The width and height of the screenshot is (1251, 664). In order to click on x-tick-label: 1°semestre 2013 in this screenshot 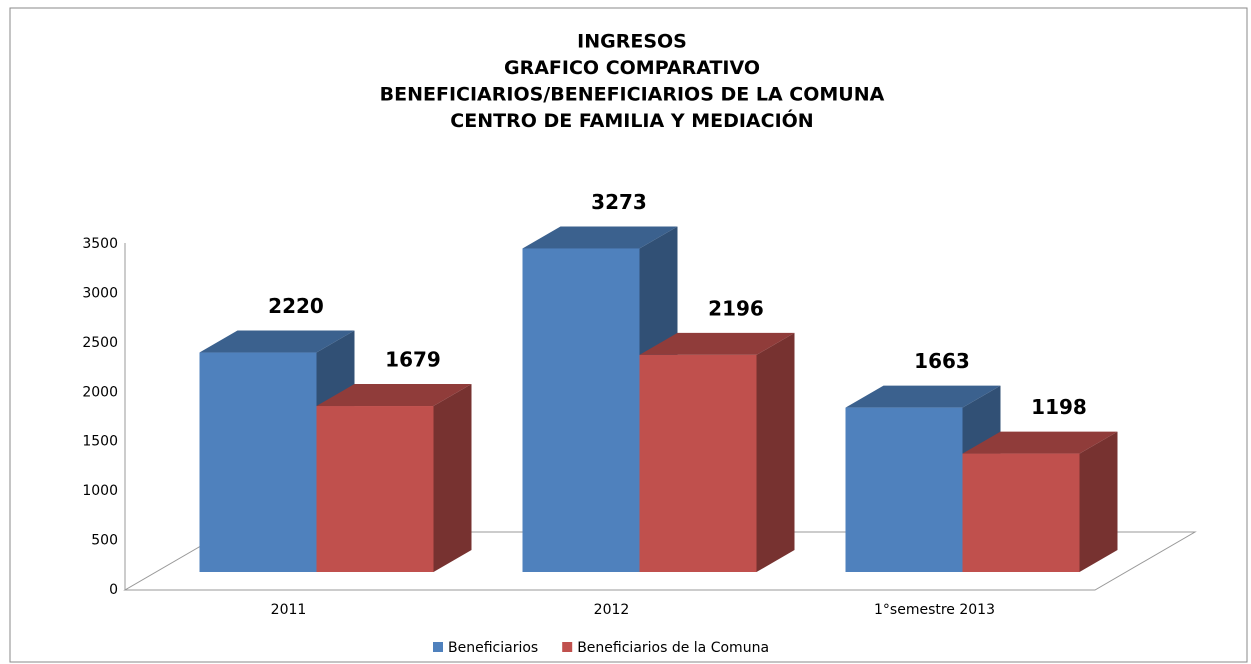, I will do `click(934, 610)`.